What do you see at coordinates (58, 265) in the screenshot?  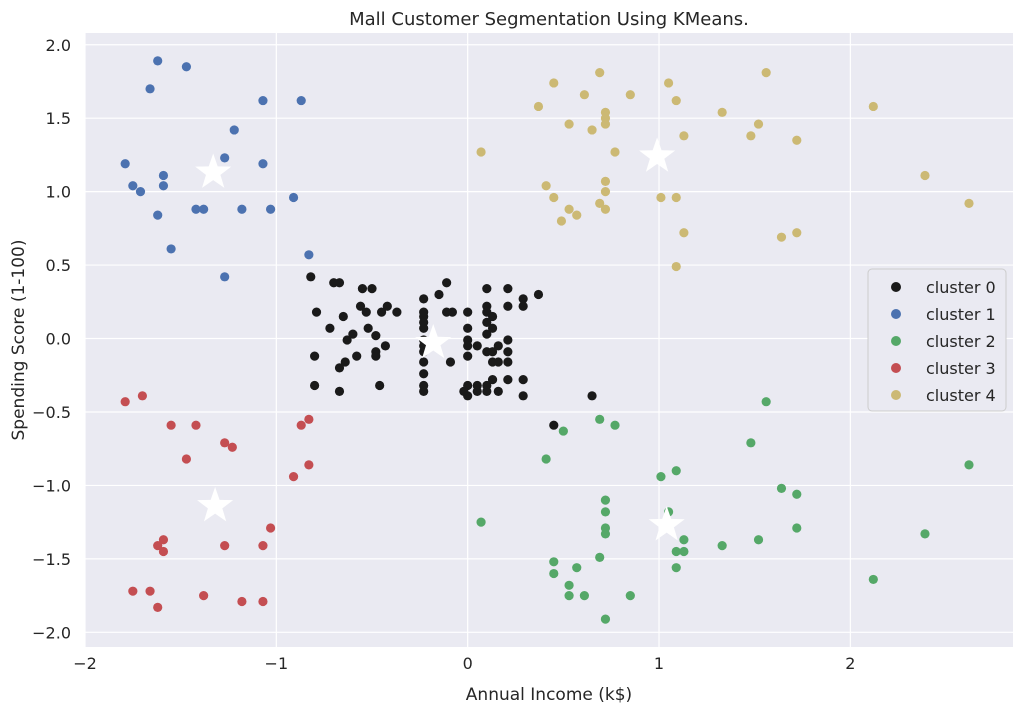 I see `y-tick-label: 0.5` at bounding box center [58, 265].